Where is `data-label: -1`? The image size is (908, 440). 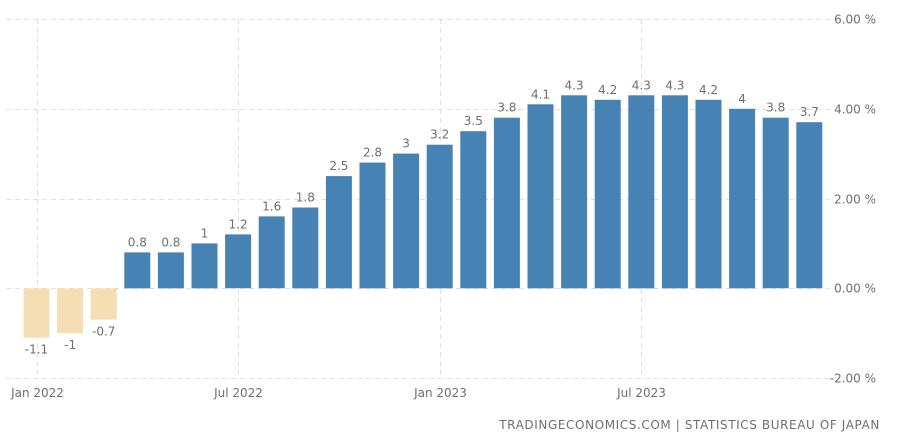 data-label: -1 is located at coordinates (70, 345).